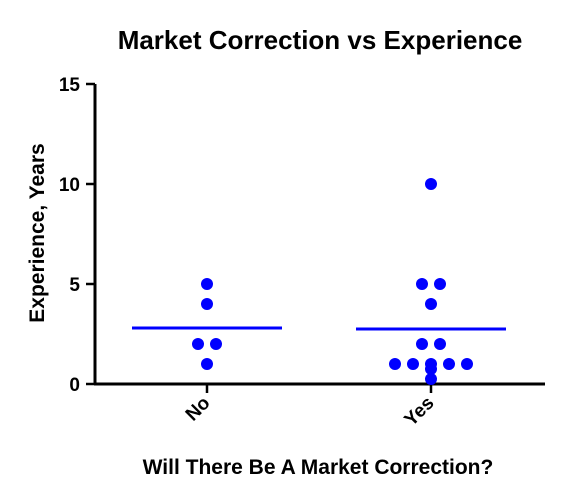 The height and width of the screenshot is (503, 570). Describe the element at coordinates (420, 412) in the screenshot. I see `x-tick-label: Yes` at that location.